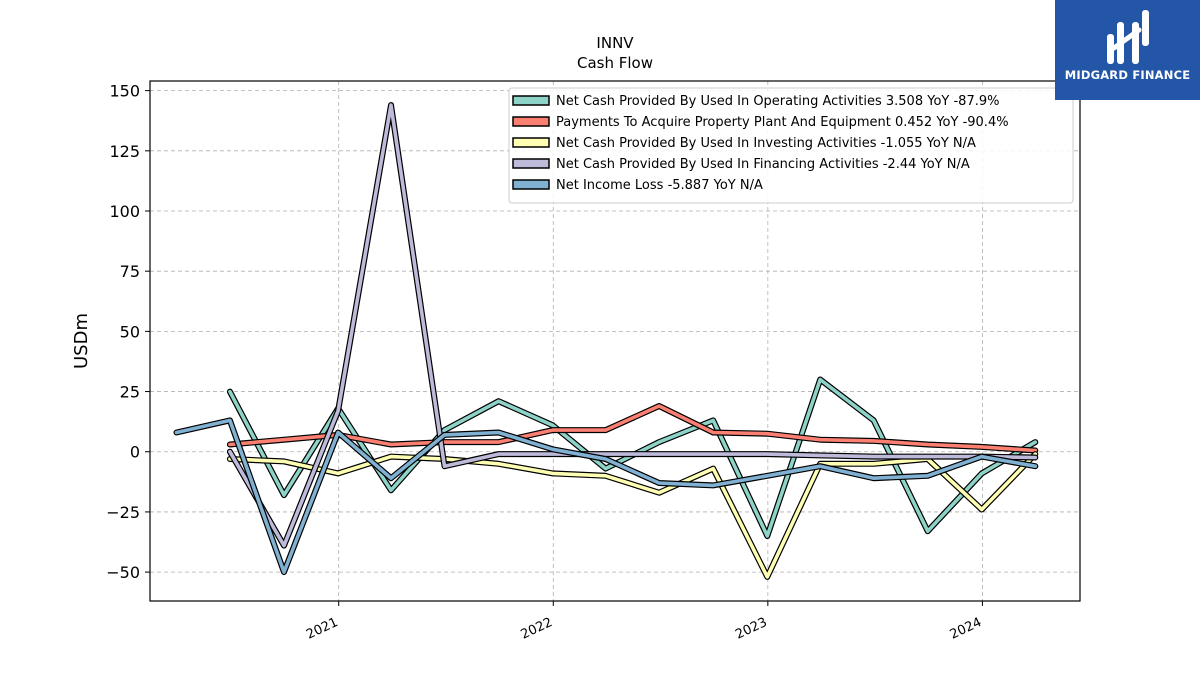 The image size is (1200, 675). What do you see at coordinates (124, 91) in the screenshot?
I see `y-tick-label: 150` at bounding box center [124, 91].